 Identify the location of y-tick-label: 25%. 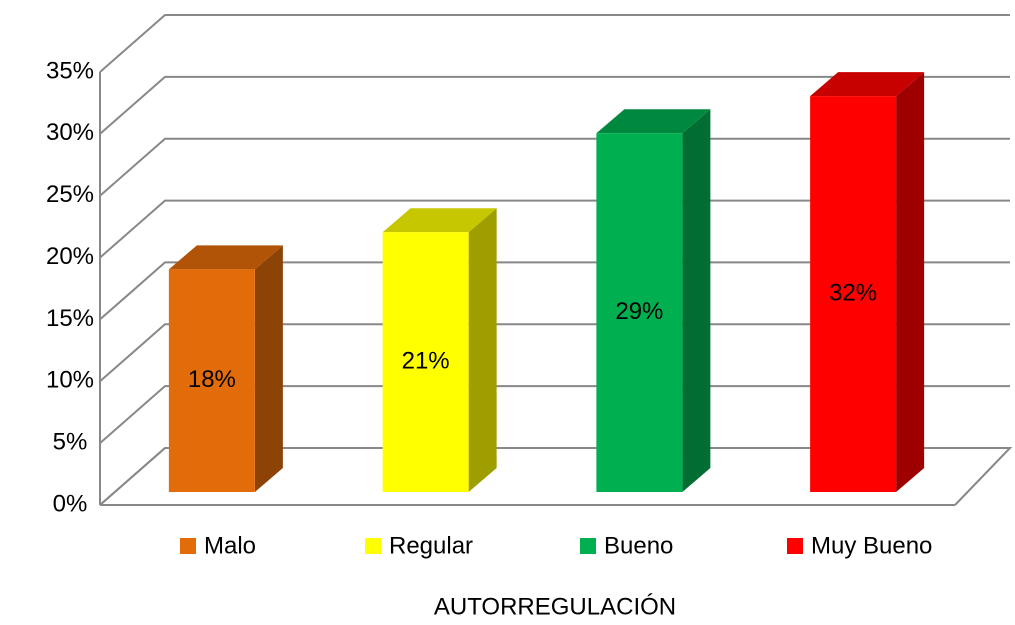
(70, 194).